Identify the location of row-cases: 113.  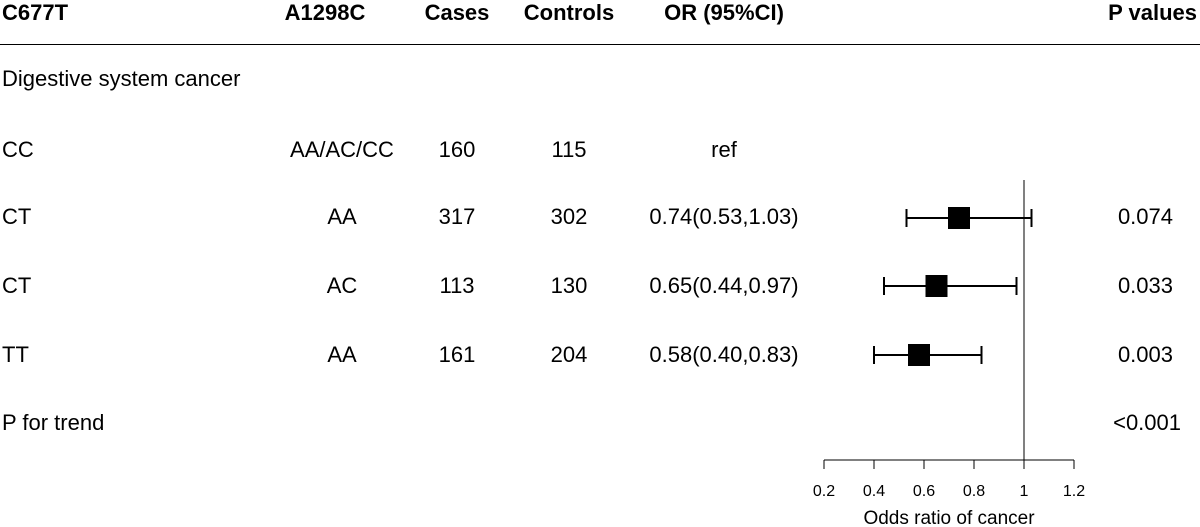
(457, 285).